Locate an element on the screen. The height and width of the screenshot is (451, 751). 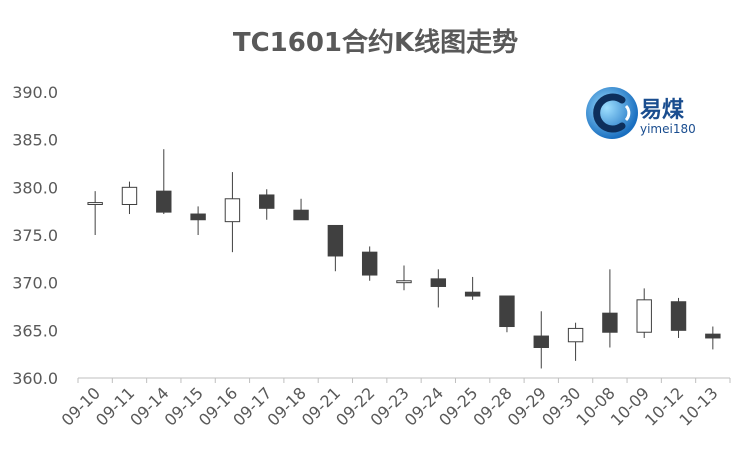
x-tick-label: 09-11 is located at coordinates (115, 406).